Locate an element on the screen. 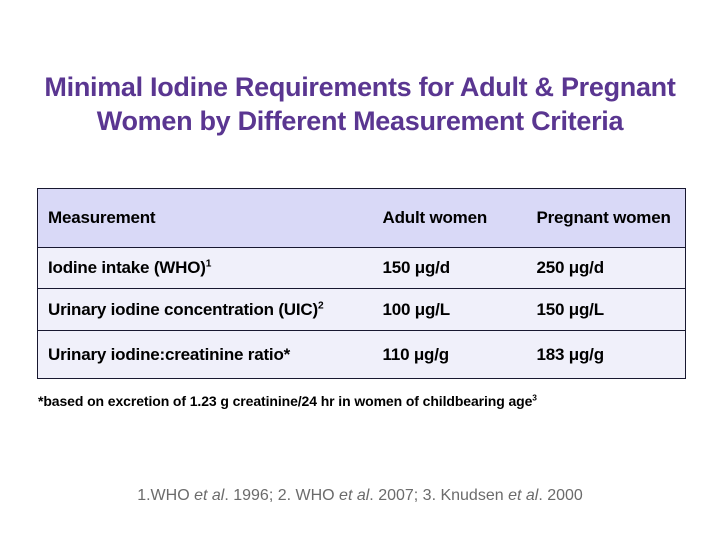 This screenshot has height=540, width=720. cell-measurement: Iodine intake (WHO)1 is located at coordinates (210, 268).